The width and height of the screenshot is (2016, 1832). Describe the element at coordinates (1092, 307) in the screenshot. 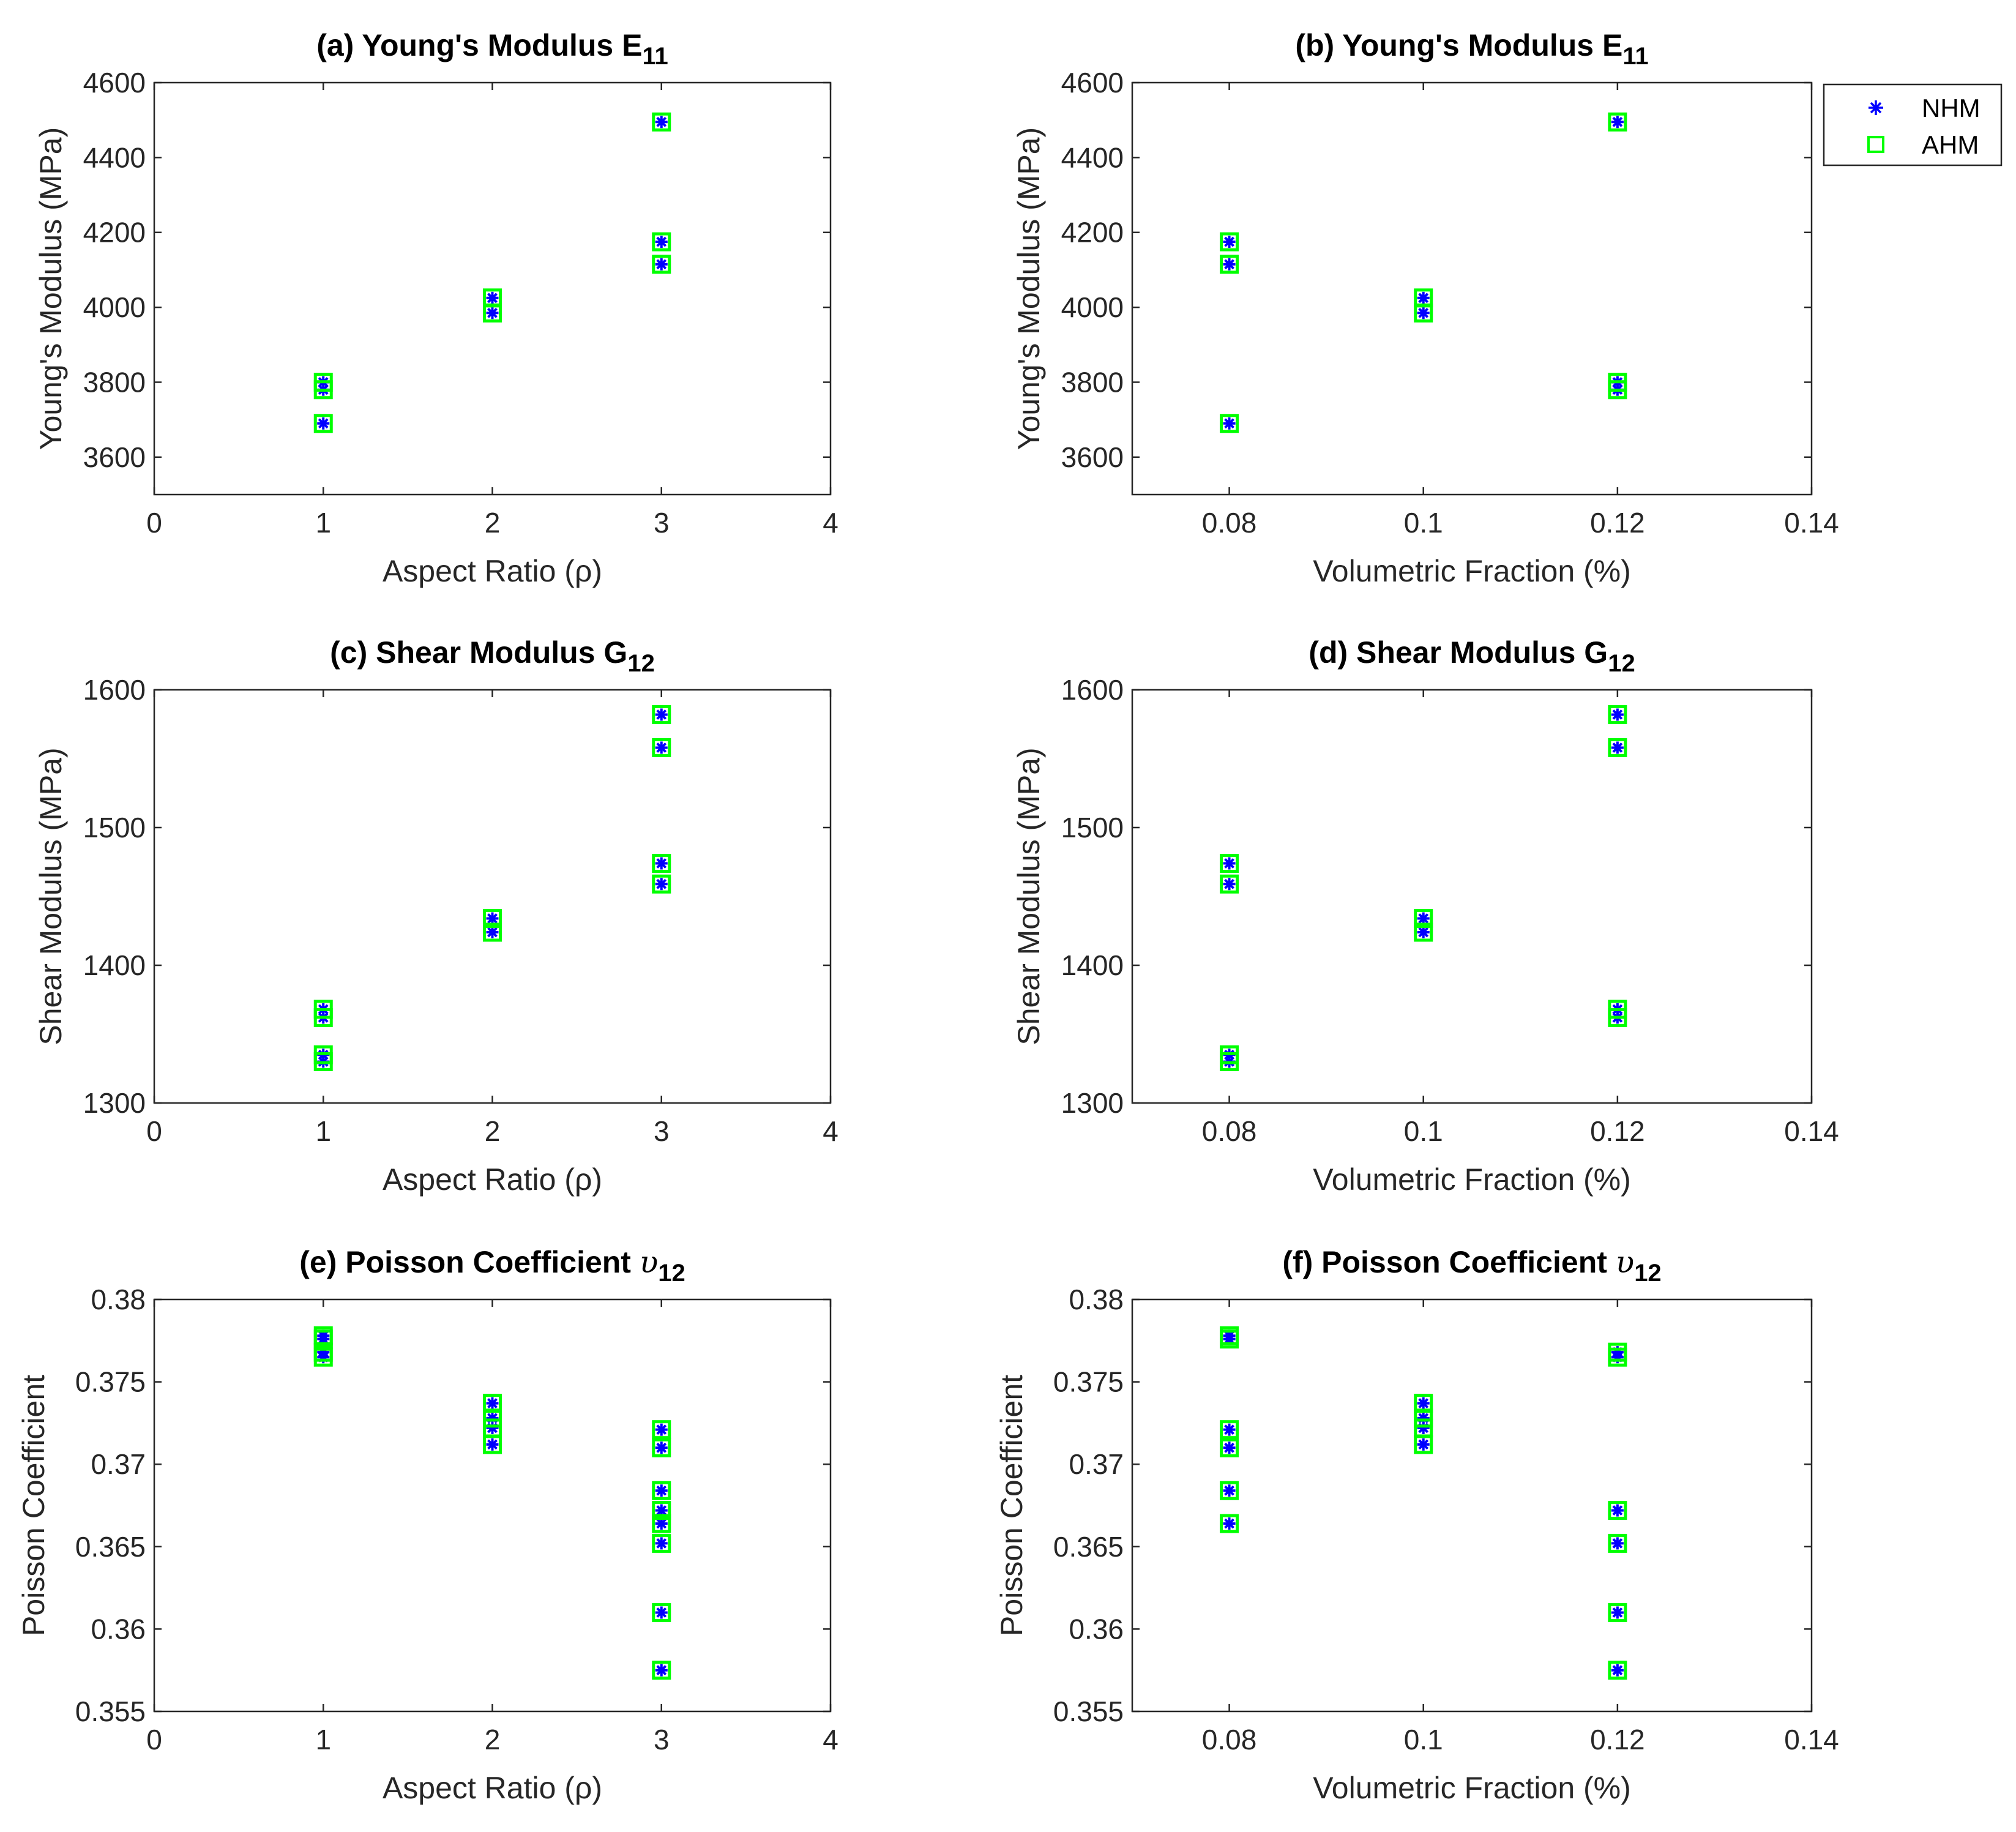

I see `y-tick-label: 4000` at that location.